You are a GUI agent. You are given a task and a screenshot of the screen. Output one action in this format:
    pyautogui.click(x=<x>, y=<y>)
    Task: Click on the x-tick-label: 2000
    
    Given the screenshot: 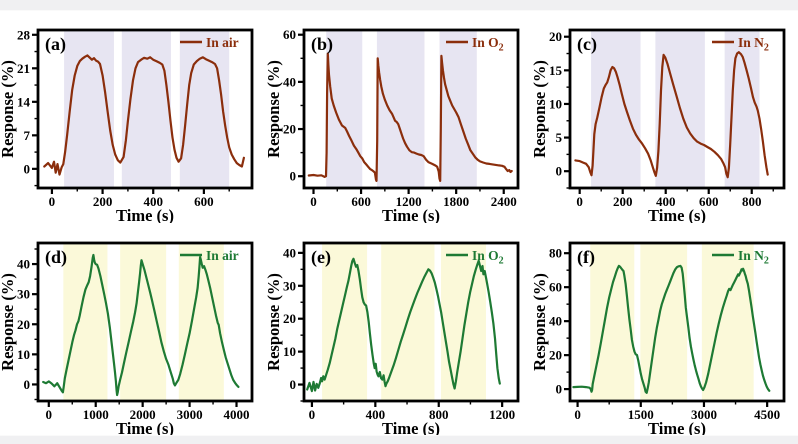 What is the action you would take?
    pyautogui.click(x=143, y=414)
    